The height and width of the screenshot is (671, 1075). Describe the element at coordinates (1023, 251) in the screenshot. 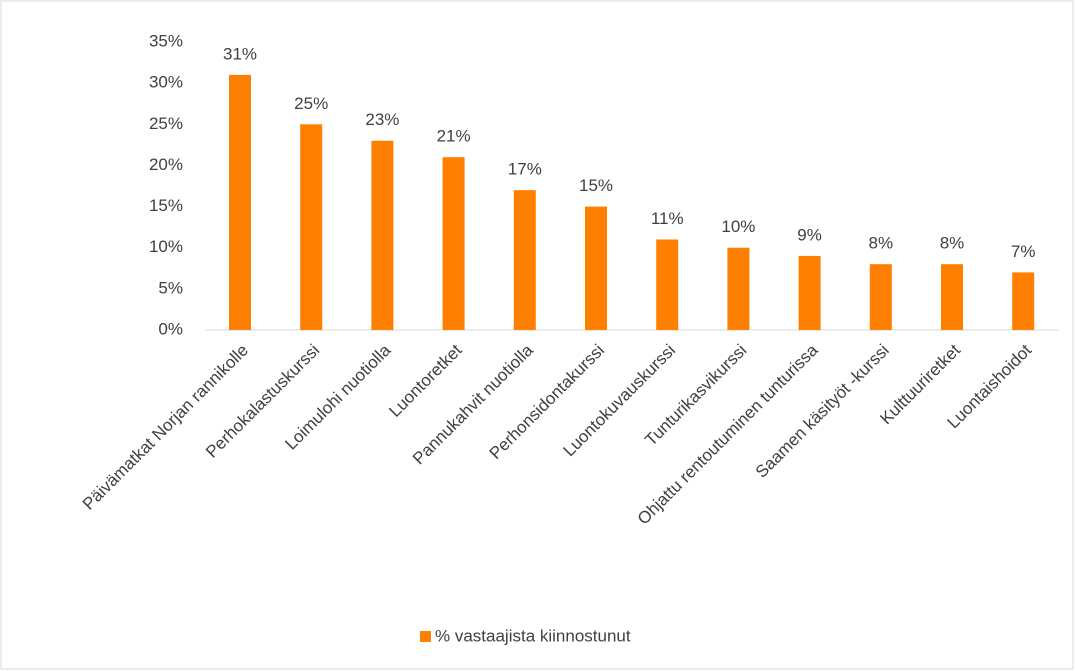

I see `data-label: 7%` at that location.